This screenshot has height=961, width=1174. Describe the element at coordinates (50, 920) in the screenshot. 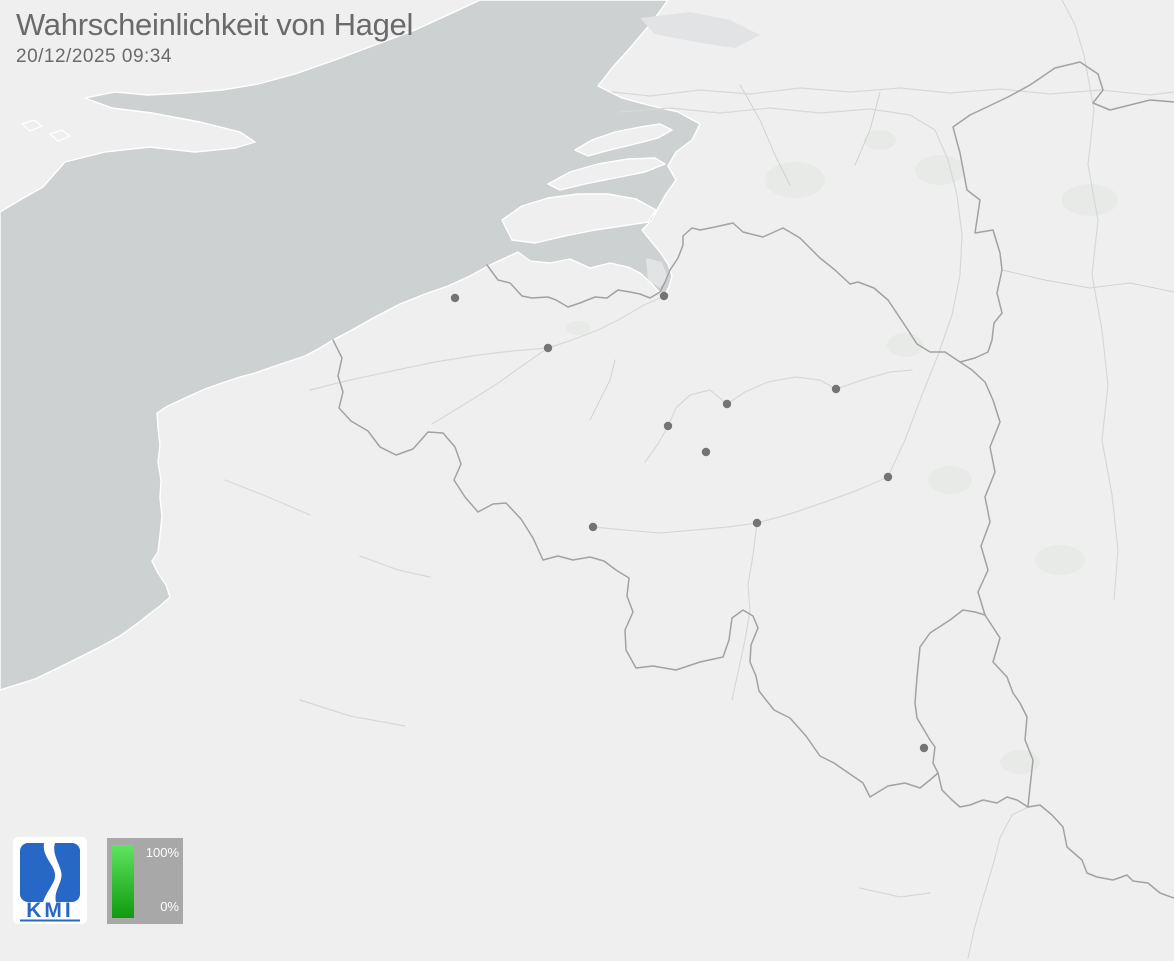

I see `kmi-logo-underline` at that location.